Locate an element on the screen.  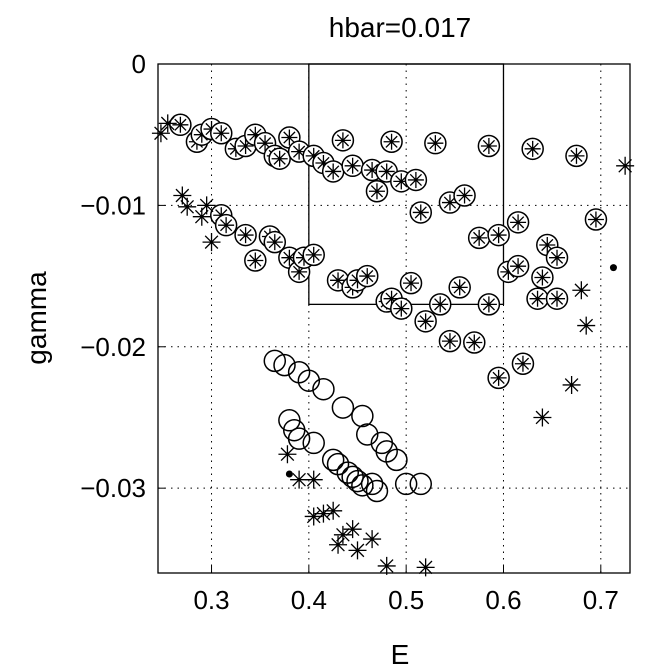
x-tick-label: 0.5 is located at coordinates (406, 600).